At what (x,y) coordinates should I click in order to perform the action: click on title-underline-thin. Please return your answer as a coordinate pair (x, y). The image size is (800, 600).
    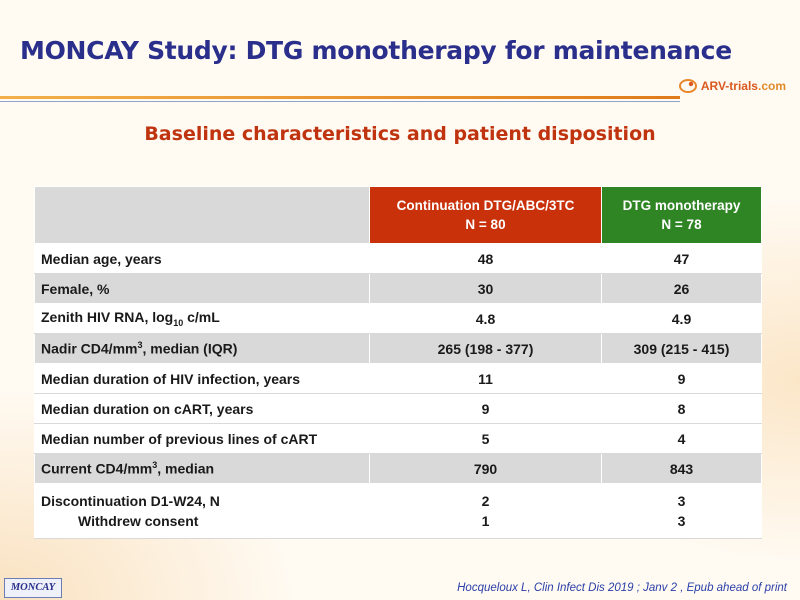
    Looking at the image, I should click on (340, 101).